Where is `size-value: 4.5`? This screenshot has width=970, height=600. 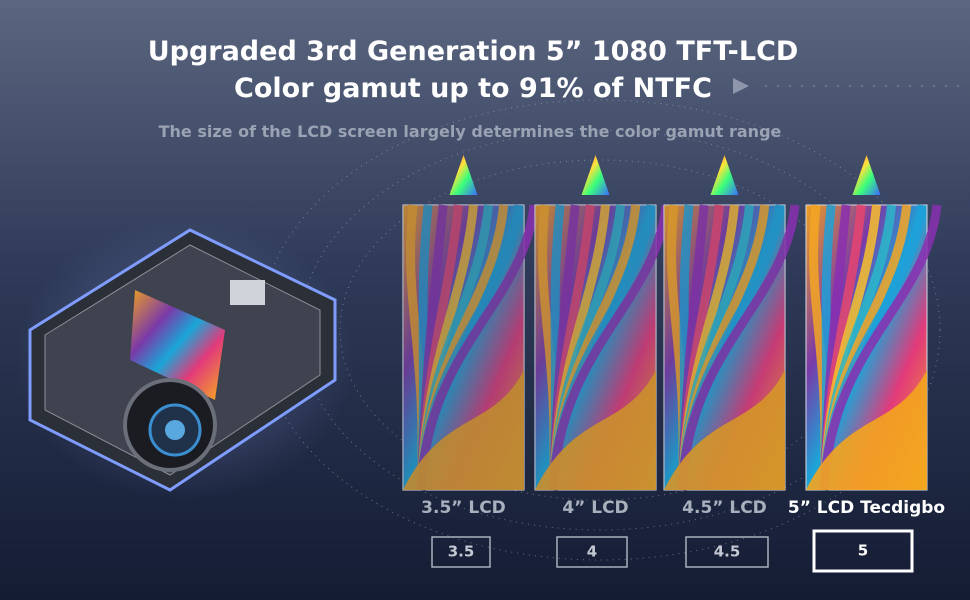
size-value: 4.5 is located at coordinates (727, 552).